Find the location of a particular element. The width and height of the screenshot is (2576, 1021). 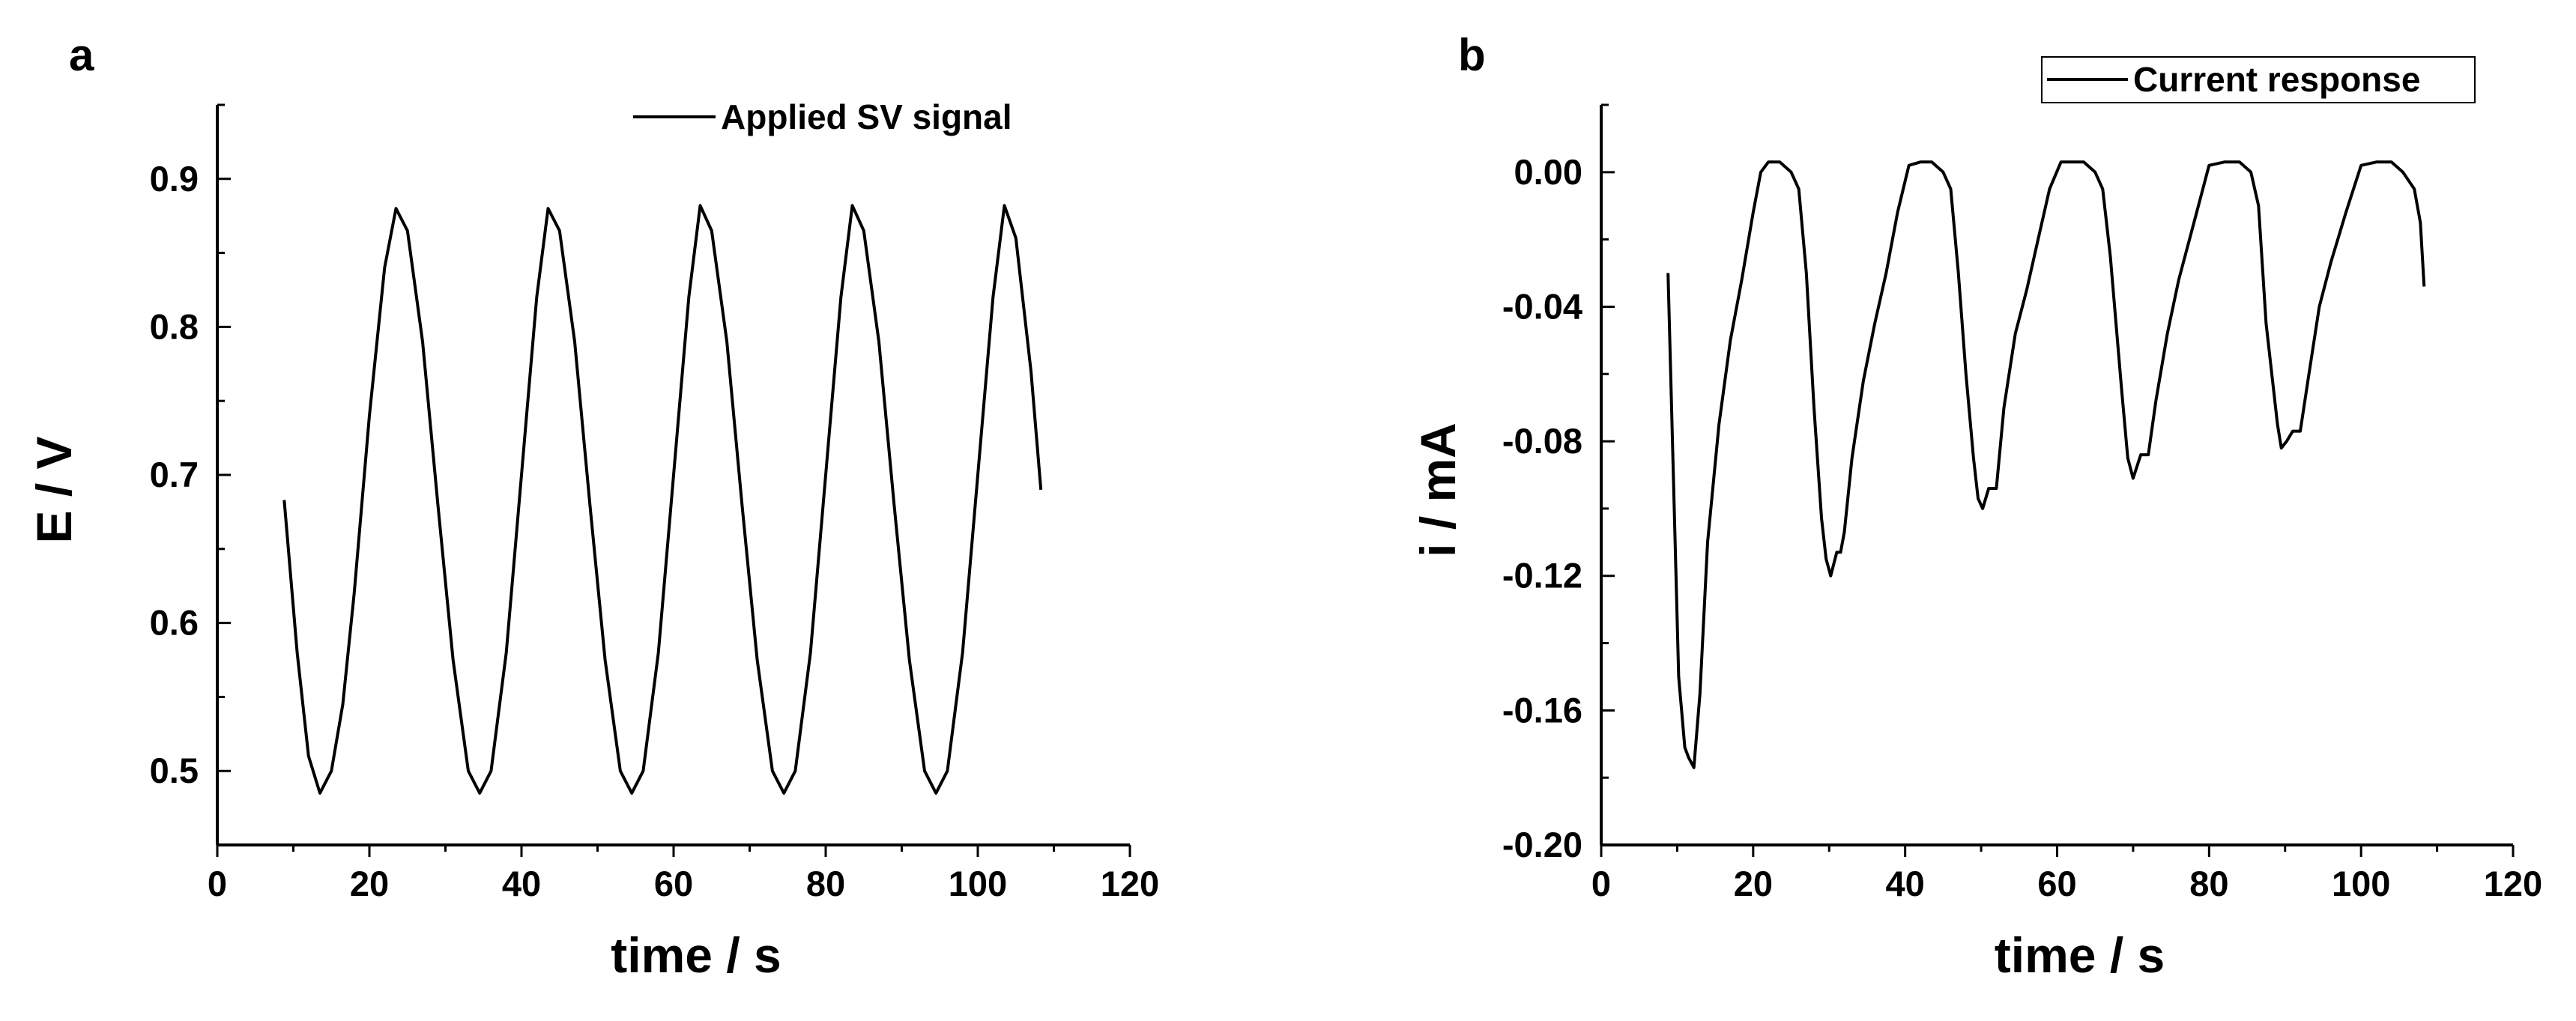

y-tick-label: 0.7 is located at coordinates (174, 475).